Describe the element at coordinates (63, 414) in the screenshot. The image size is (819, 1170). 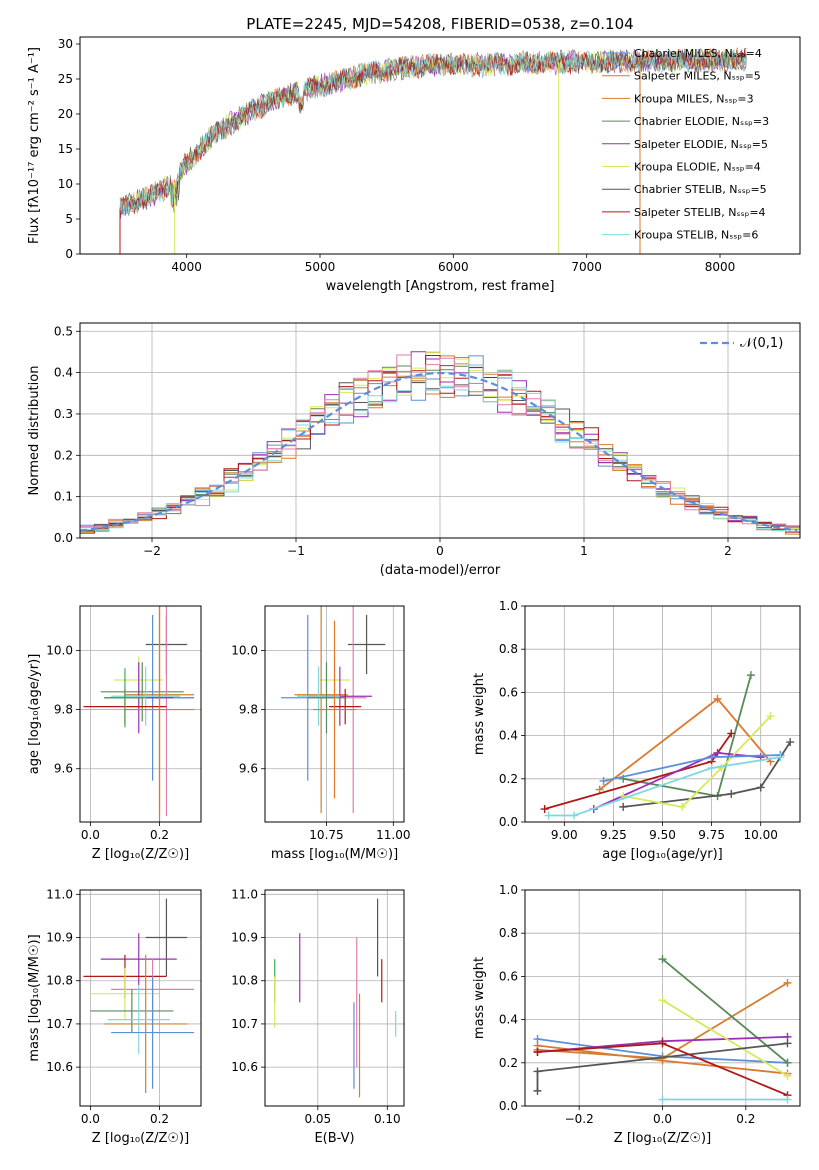
I see `y-tick-label: 0.3` at that location.